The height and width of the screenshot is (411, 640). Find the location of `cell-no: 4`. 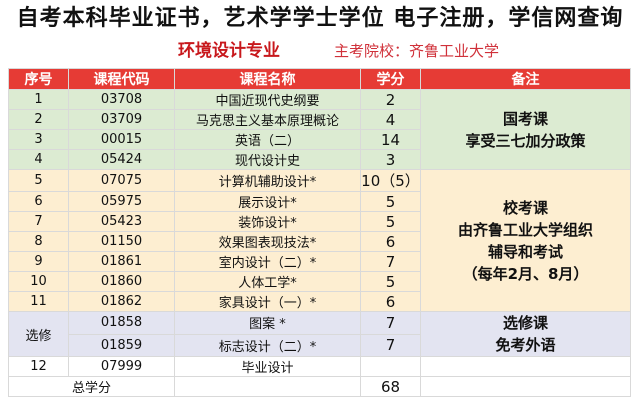

cell-no: 4 is located at coordinates (38, 159).